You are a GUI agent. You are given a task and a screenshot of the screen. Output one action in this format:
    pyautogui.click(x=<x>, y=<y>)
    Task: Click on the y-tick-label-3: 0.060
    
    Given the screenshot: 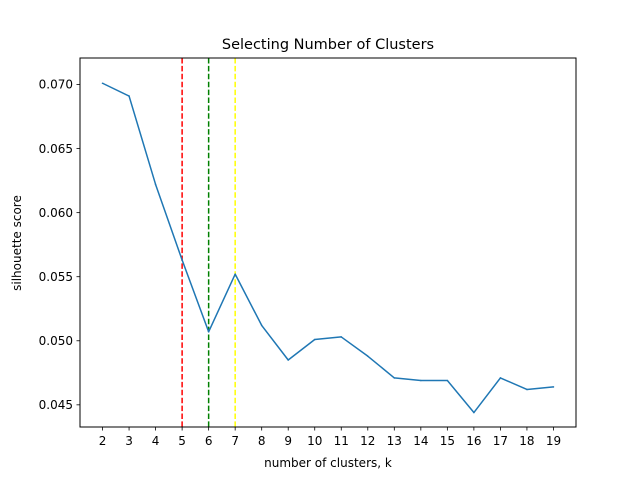 What is the action you would take?
    pyautogui.click(x=56, y=213)
    